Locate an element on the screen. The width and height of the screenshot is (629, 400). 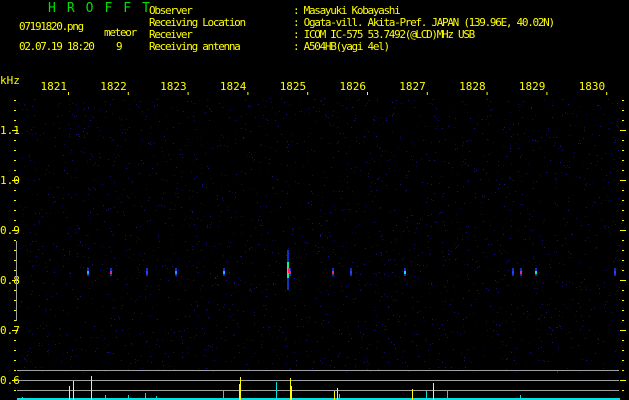
y-tick is located at coordinates (15, 330).